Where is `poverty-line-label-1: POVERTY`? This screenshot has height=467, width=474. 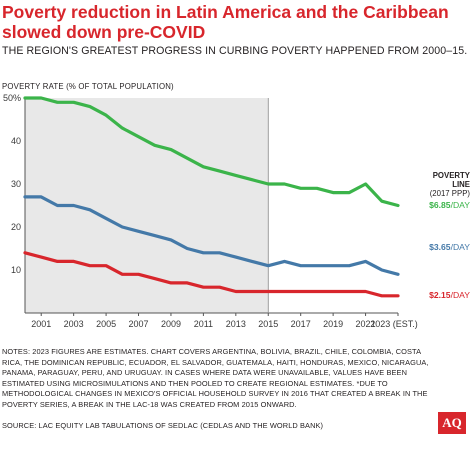
poverty-line-label-1: POVERTY is located at coordinates (452, 175).